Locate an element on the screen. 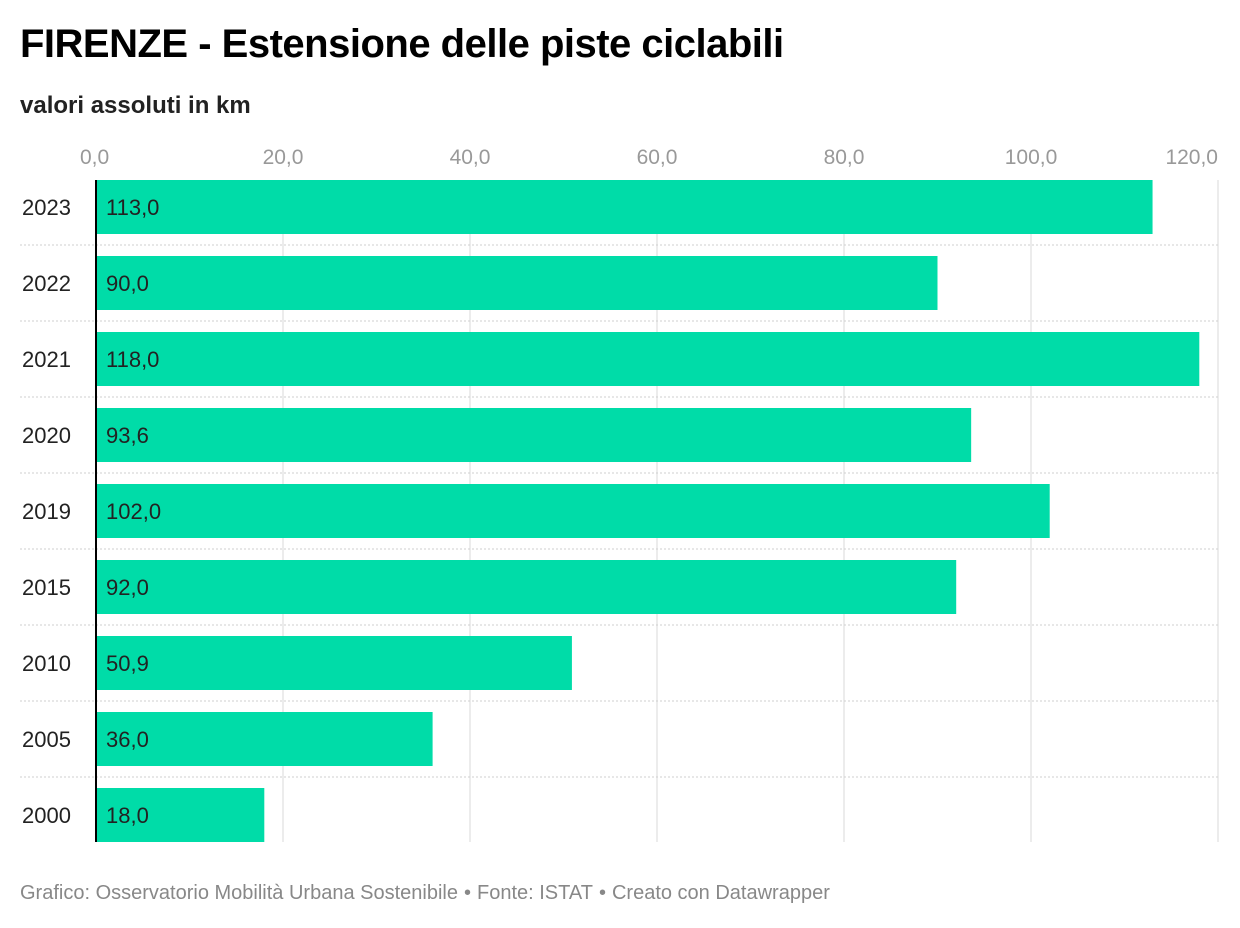 The width and height of the screenshot is (1240, 928). category-label: 2019 is located at coordinates (46, 511).